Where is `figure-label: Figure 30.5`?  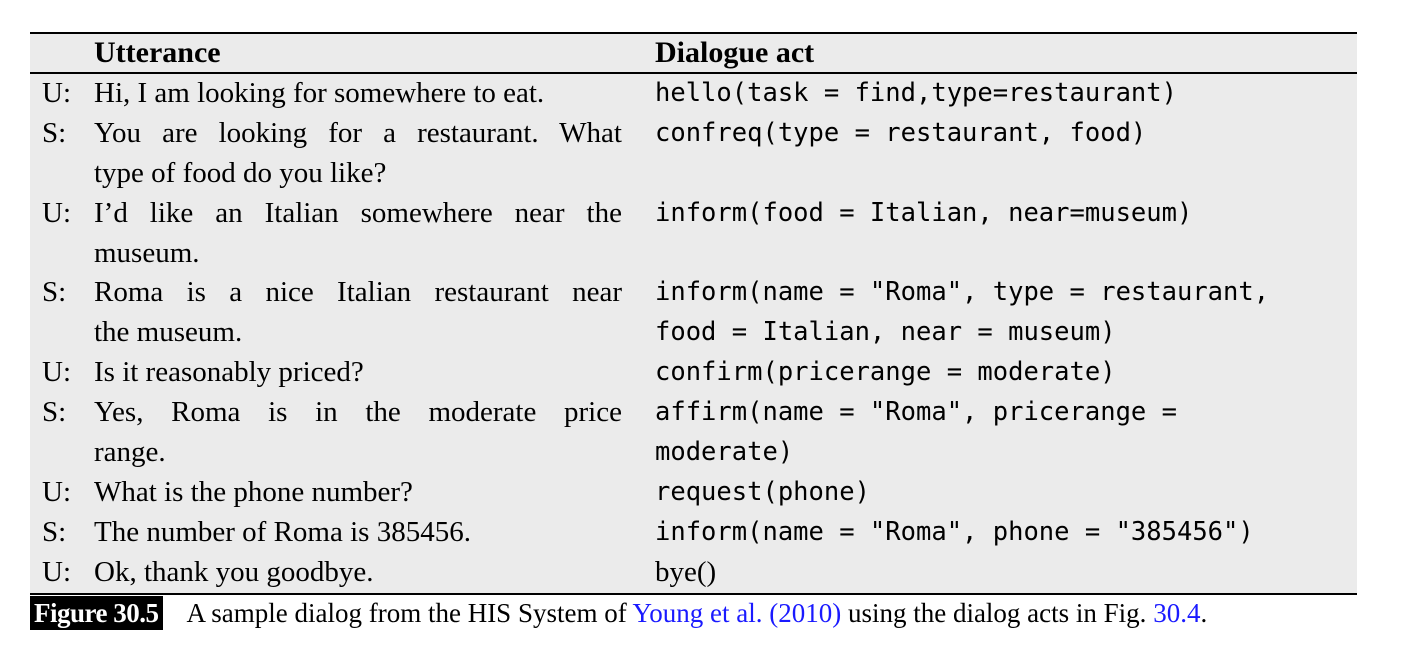 figure-label: Figure 30.5 is located at coordinates (96, 613).